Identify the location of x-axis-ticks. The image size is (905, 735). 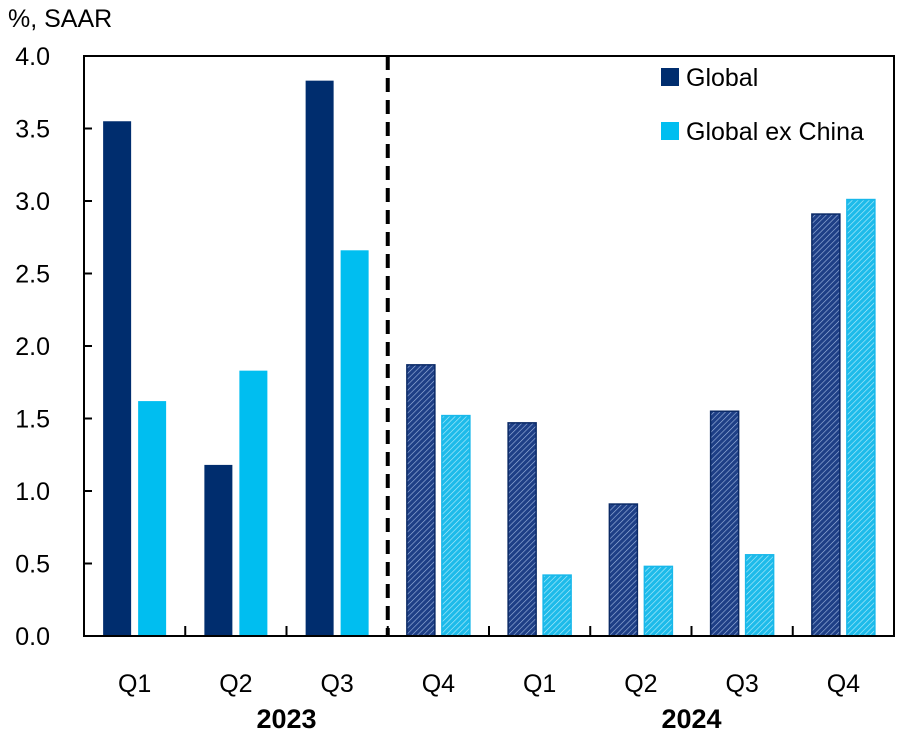
(489, 631).